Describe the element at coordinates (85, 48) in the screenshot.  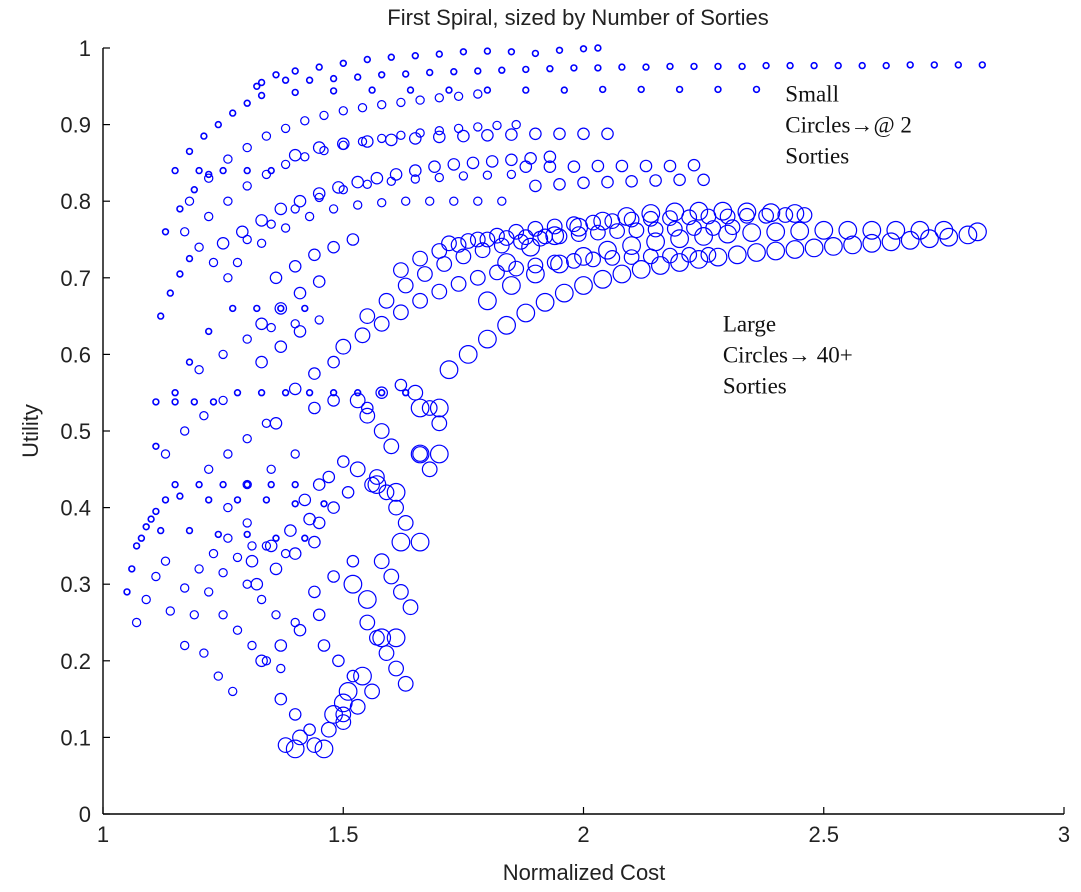
I see `y-tick-label: 1` at that location.